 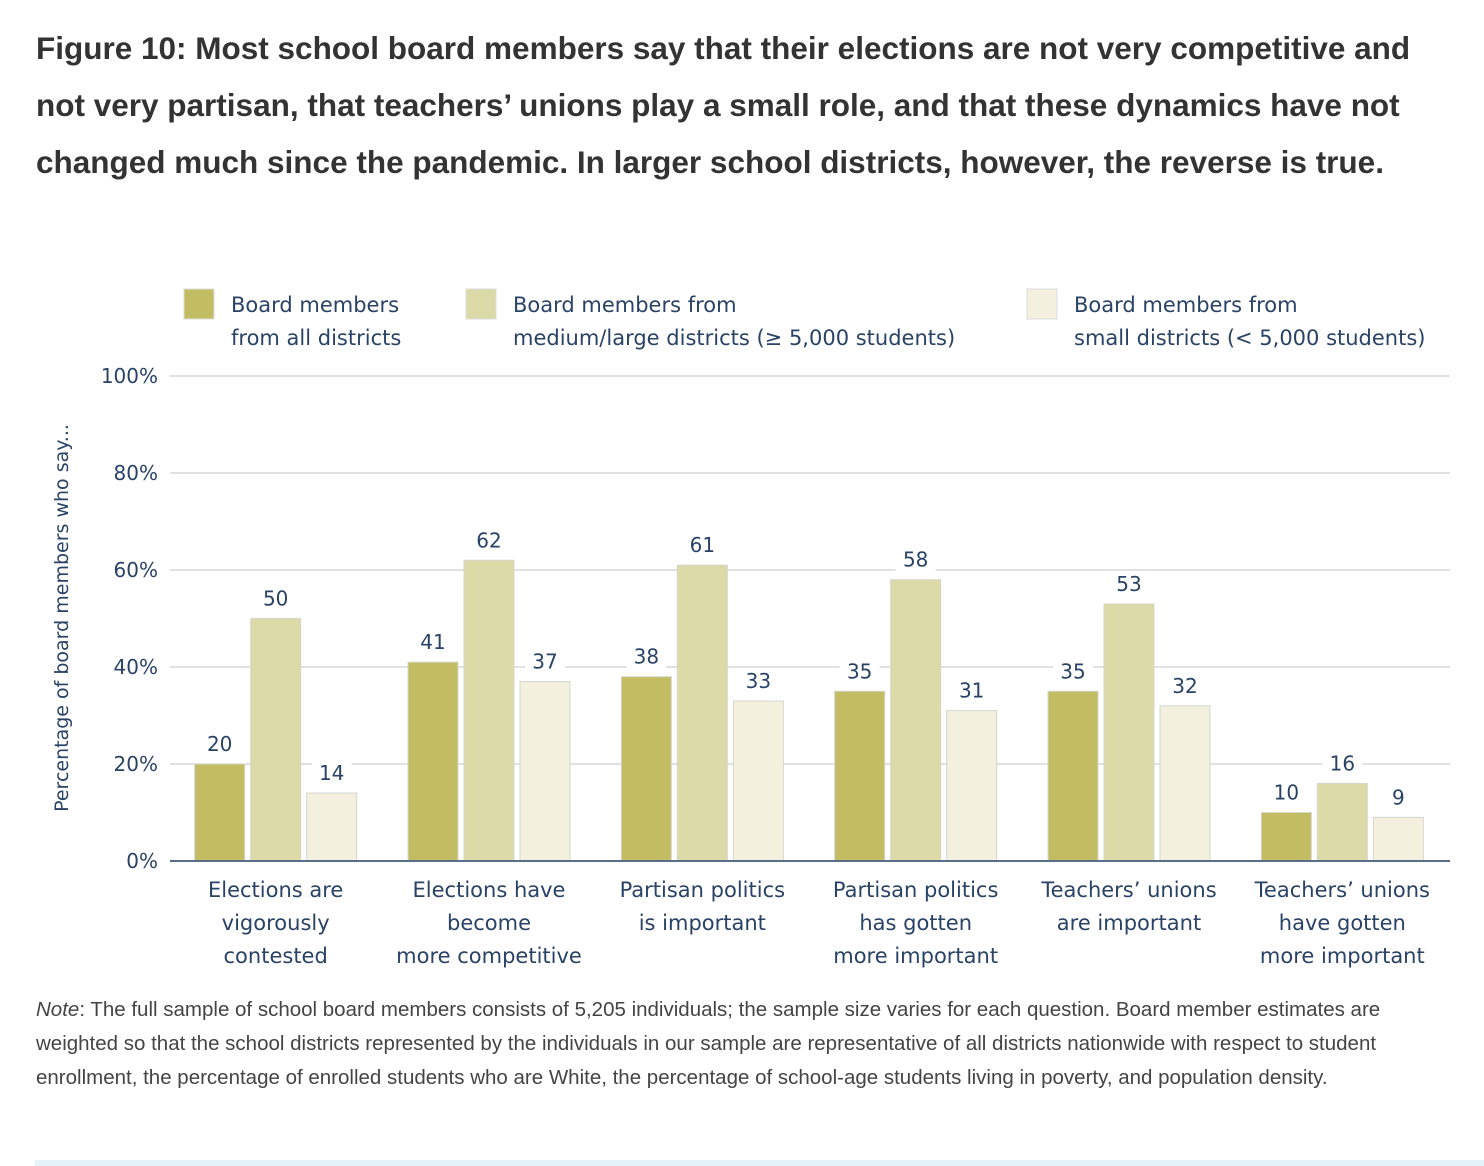 I want to click on data-label: 32, so click(x=1184, y=686).